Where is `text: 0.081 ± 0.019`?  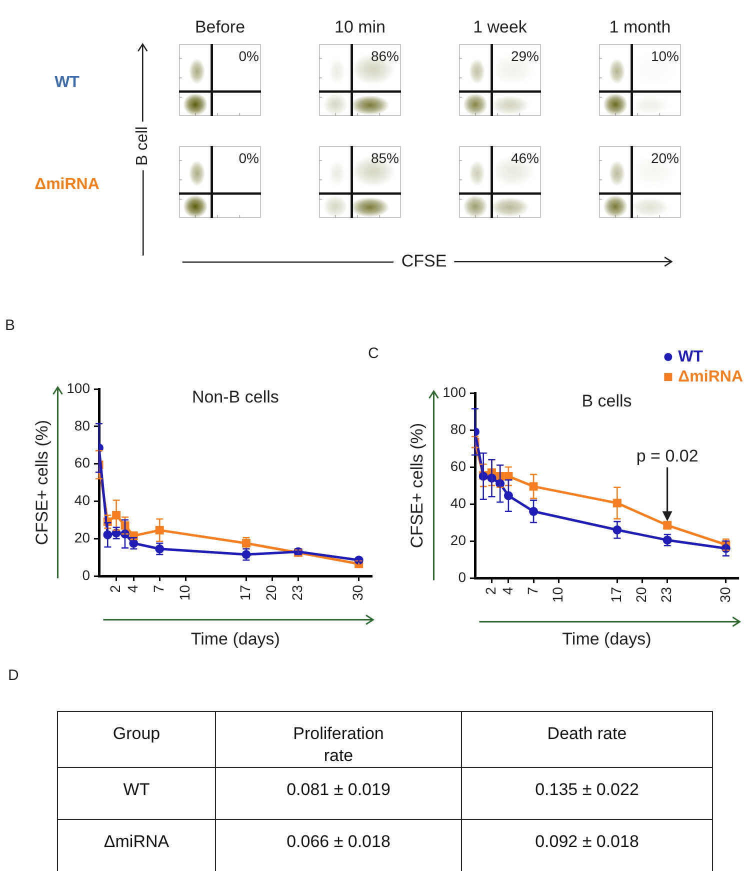
text: 0.081 ± 0.019 is located at coordinates (338, 790).